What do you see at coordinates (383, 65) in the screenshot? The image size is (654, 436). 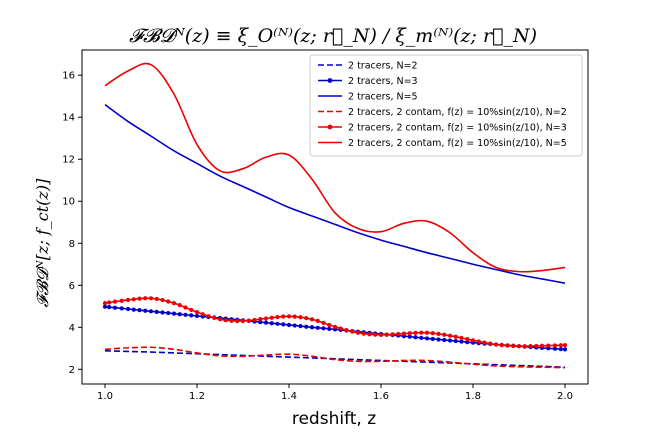 I see `legend-label-1: 2 tracers, N=2` at bounding box center [383, 65].